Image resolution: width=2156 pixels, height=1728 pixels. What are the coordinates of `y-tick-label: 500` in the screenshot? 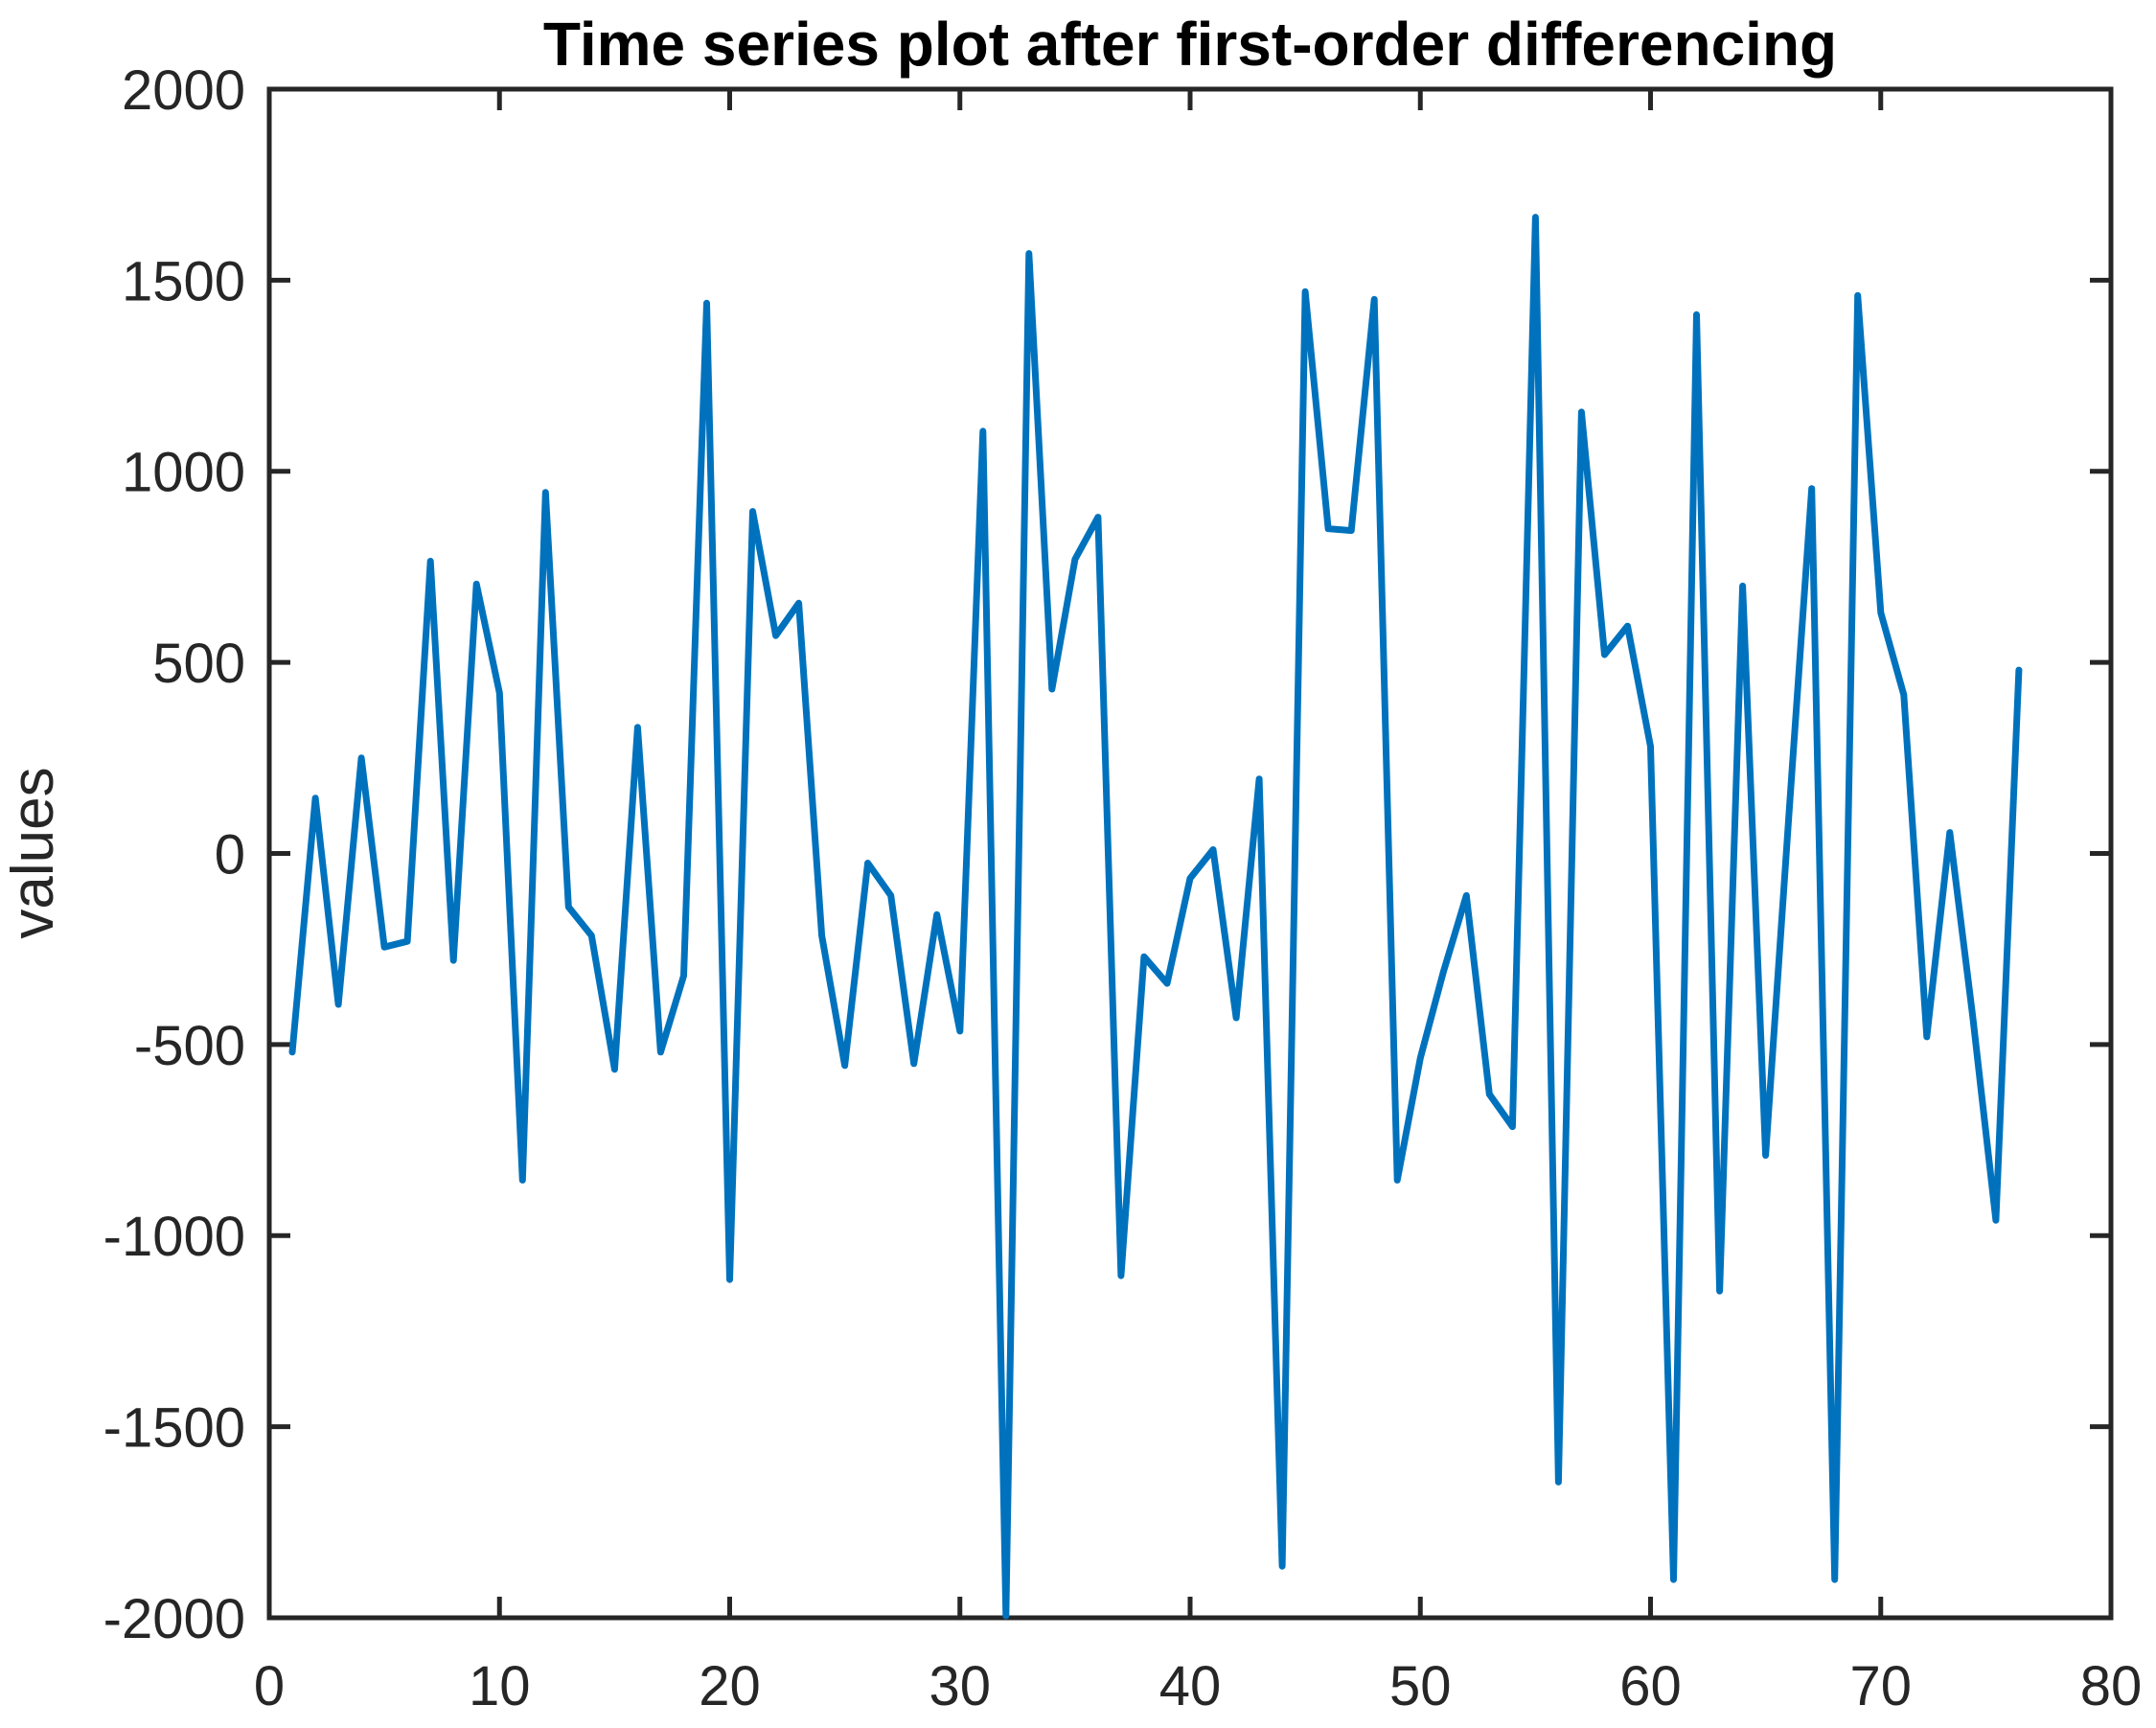 It's located at (198, 664).